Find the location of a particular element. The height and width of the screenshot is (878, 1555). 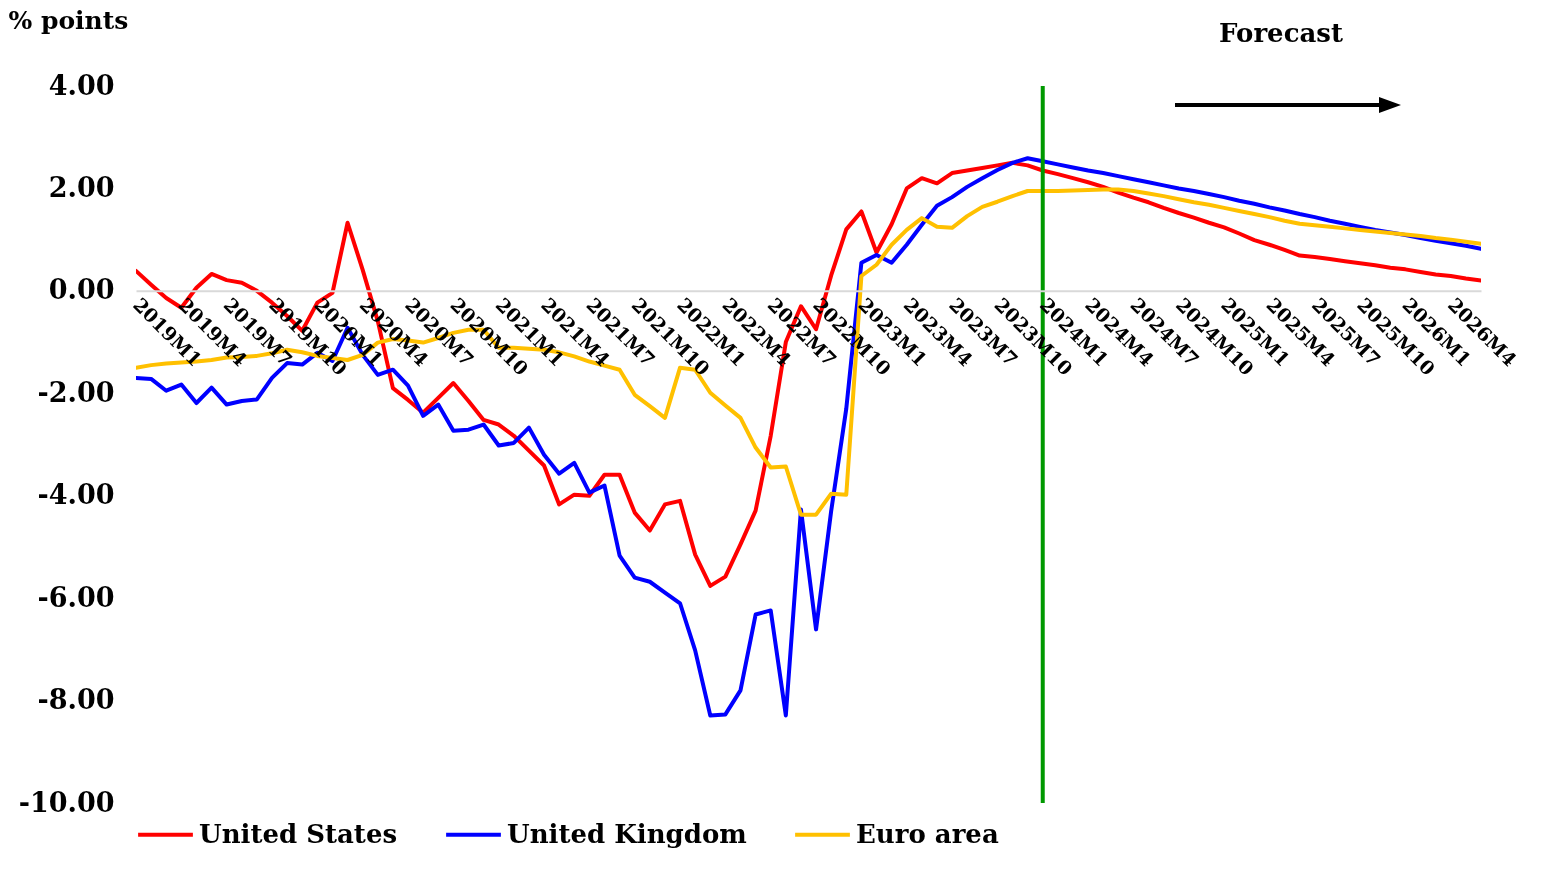

y-axis-title: % points is located at coordinates (68, 20).